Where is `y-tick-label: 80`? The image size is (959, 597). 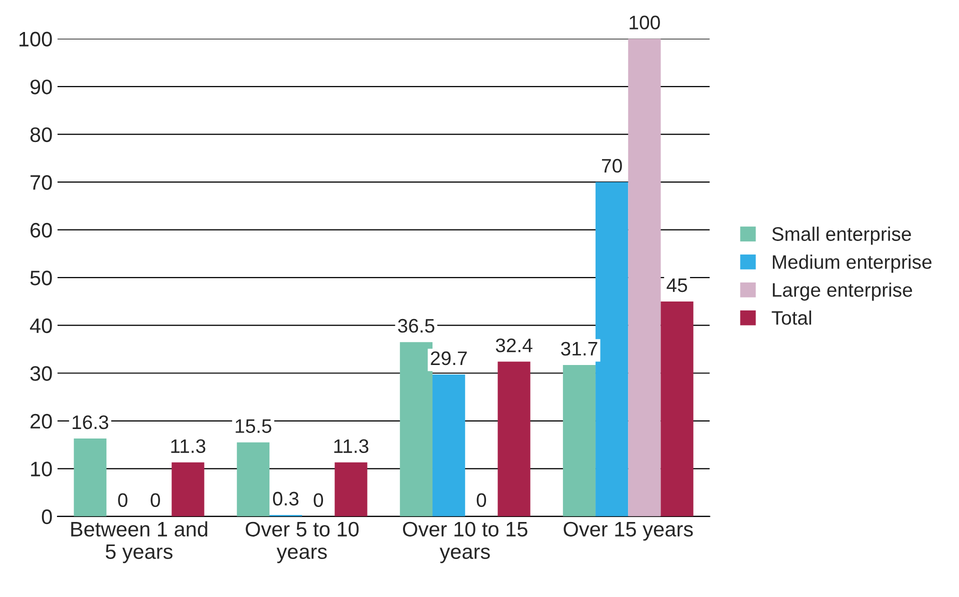 y-tick-label: 80 is located at coordinates (41, 134).